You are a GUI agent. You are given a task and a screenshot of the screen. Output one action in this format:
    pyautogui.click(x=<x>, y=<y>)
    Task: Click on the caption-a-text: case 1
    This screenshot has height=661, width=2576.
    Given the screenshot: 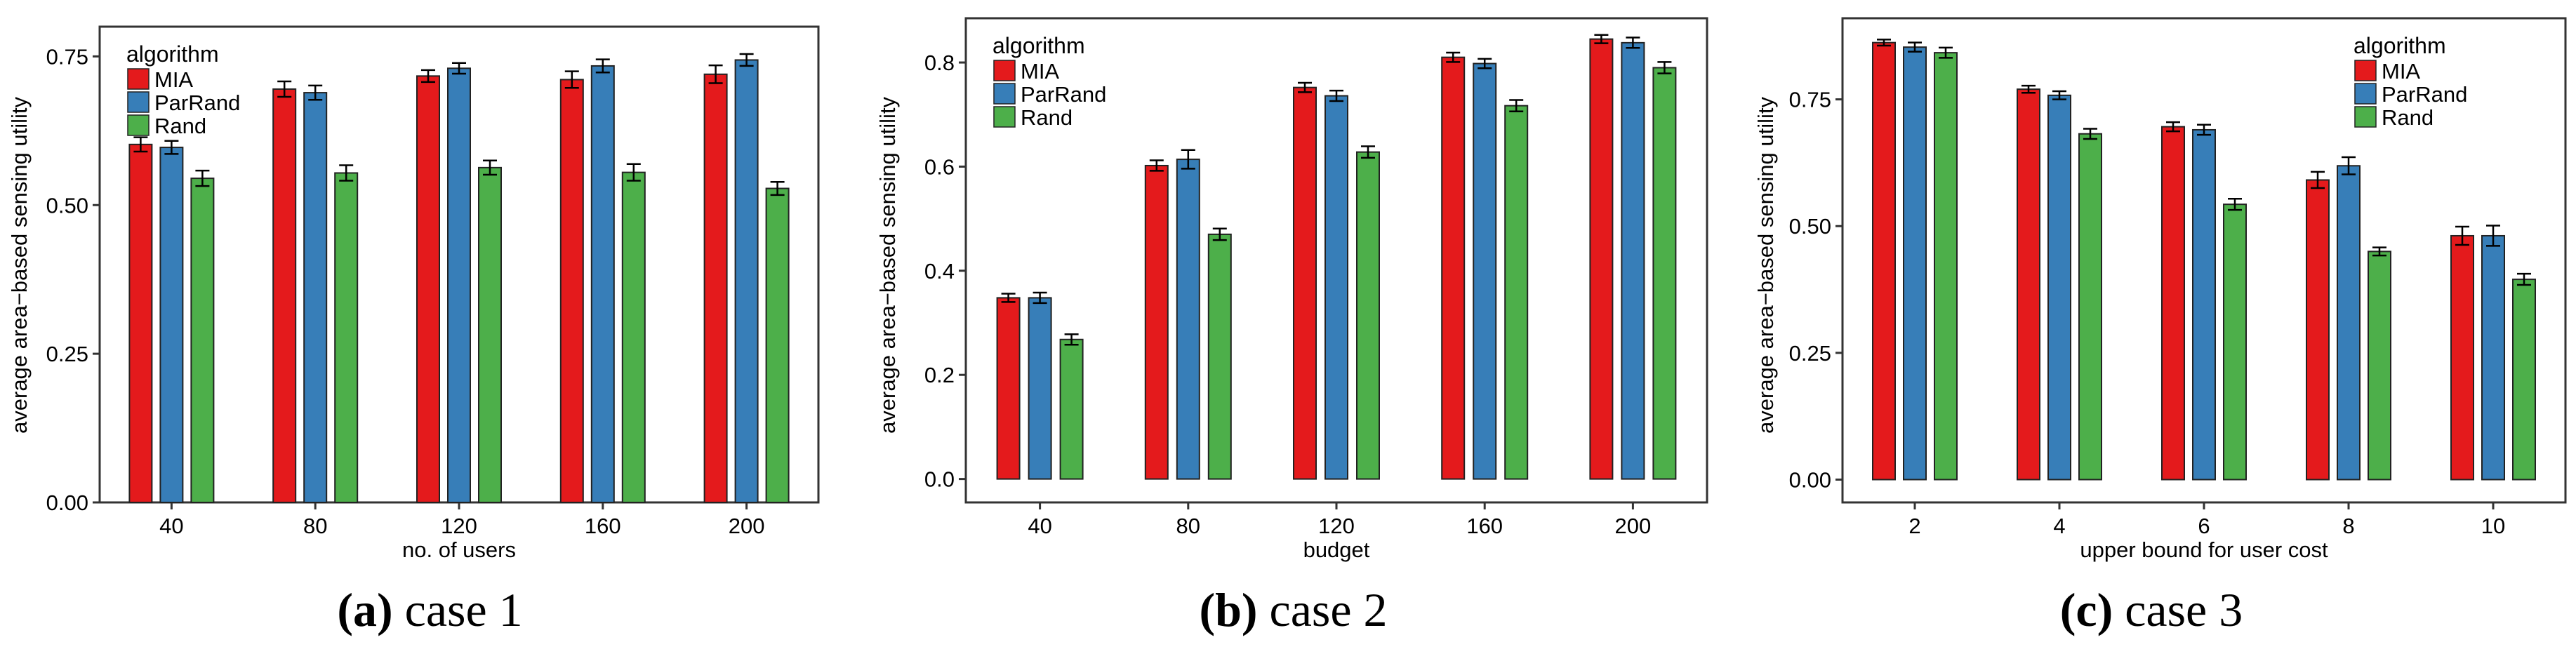 What is the action you would take?
    pyautogui.click(x=464, y=609)
    